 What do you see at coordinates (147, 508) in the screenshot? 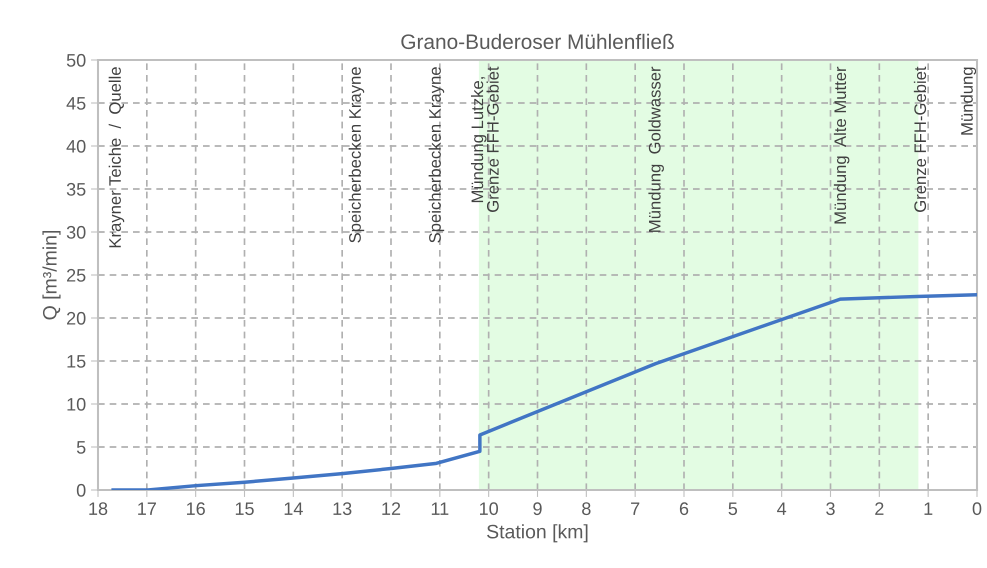
I see `x-tick-label: 17` at bounding box center [147, 508].